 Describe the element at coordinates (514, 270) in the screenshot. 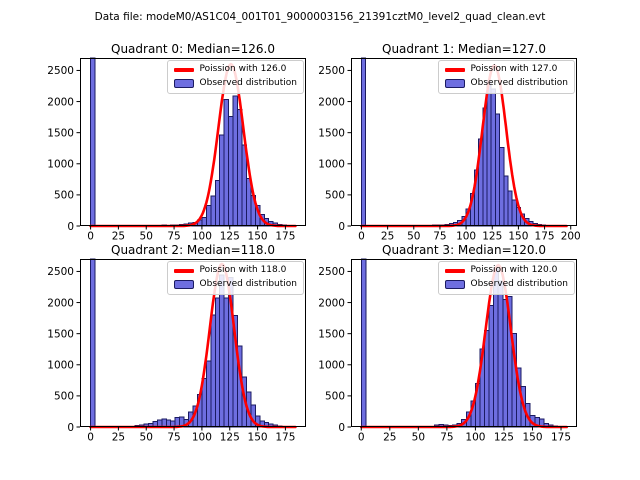

I see `legend-label-poisson: Poission with 120.0` at that location.